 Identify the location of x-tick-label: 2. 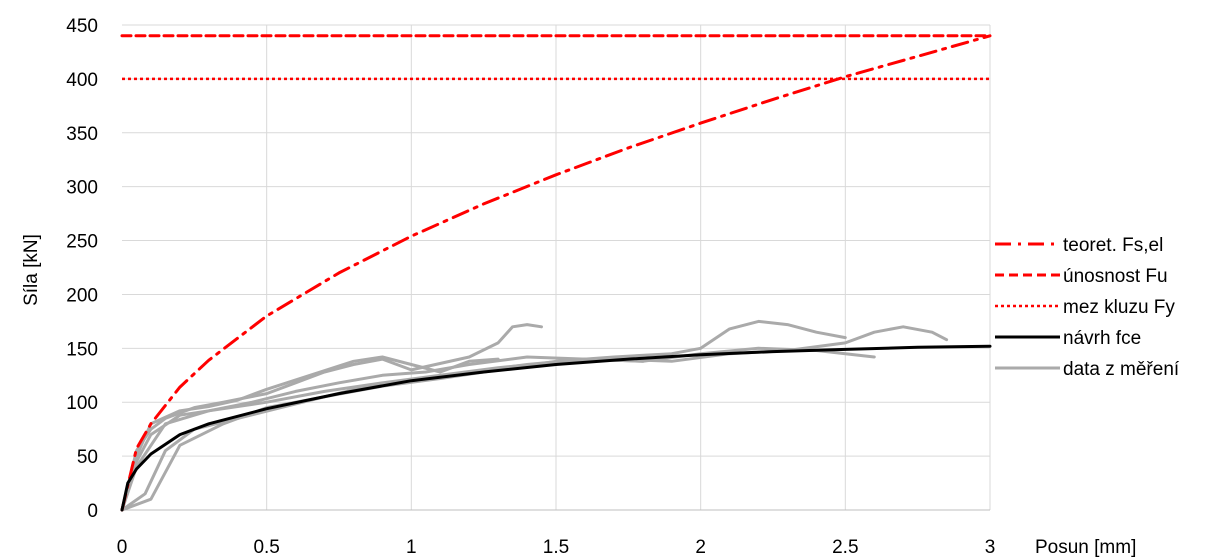
(700, 547).